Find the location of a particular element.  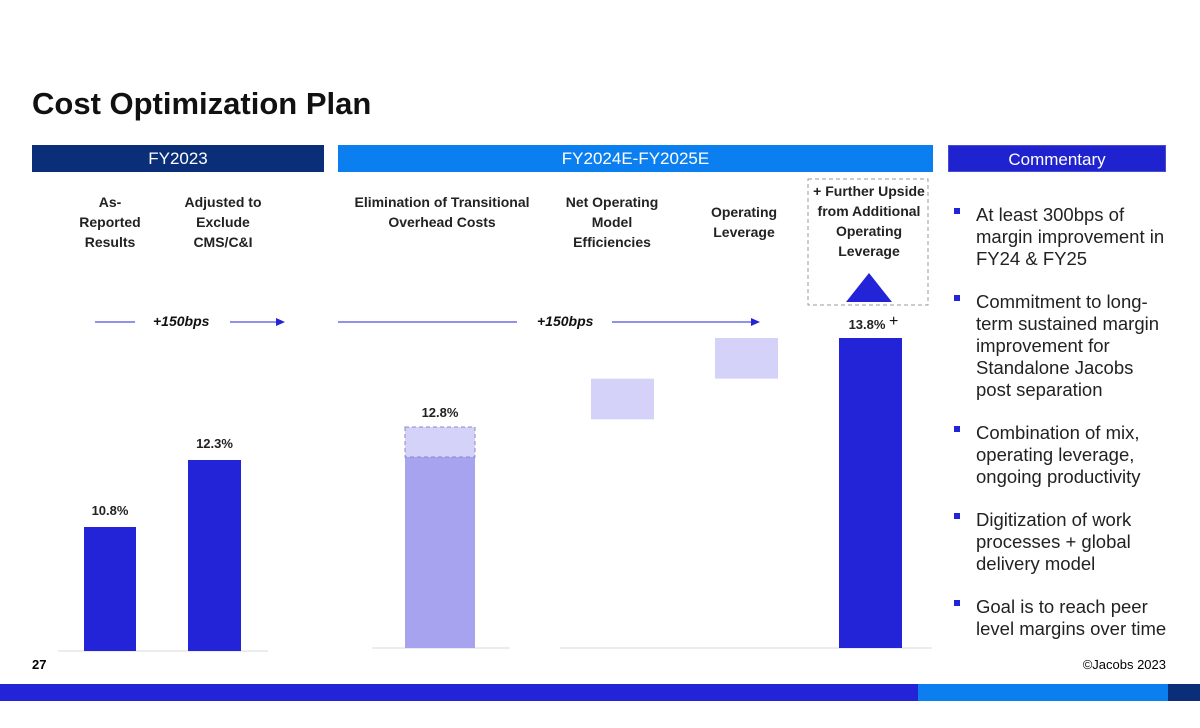

bar-operating_leverage is located at coordinates (746, 358).